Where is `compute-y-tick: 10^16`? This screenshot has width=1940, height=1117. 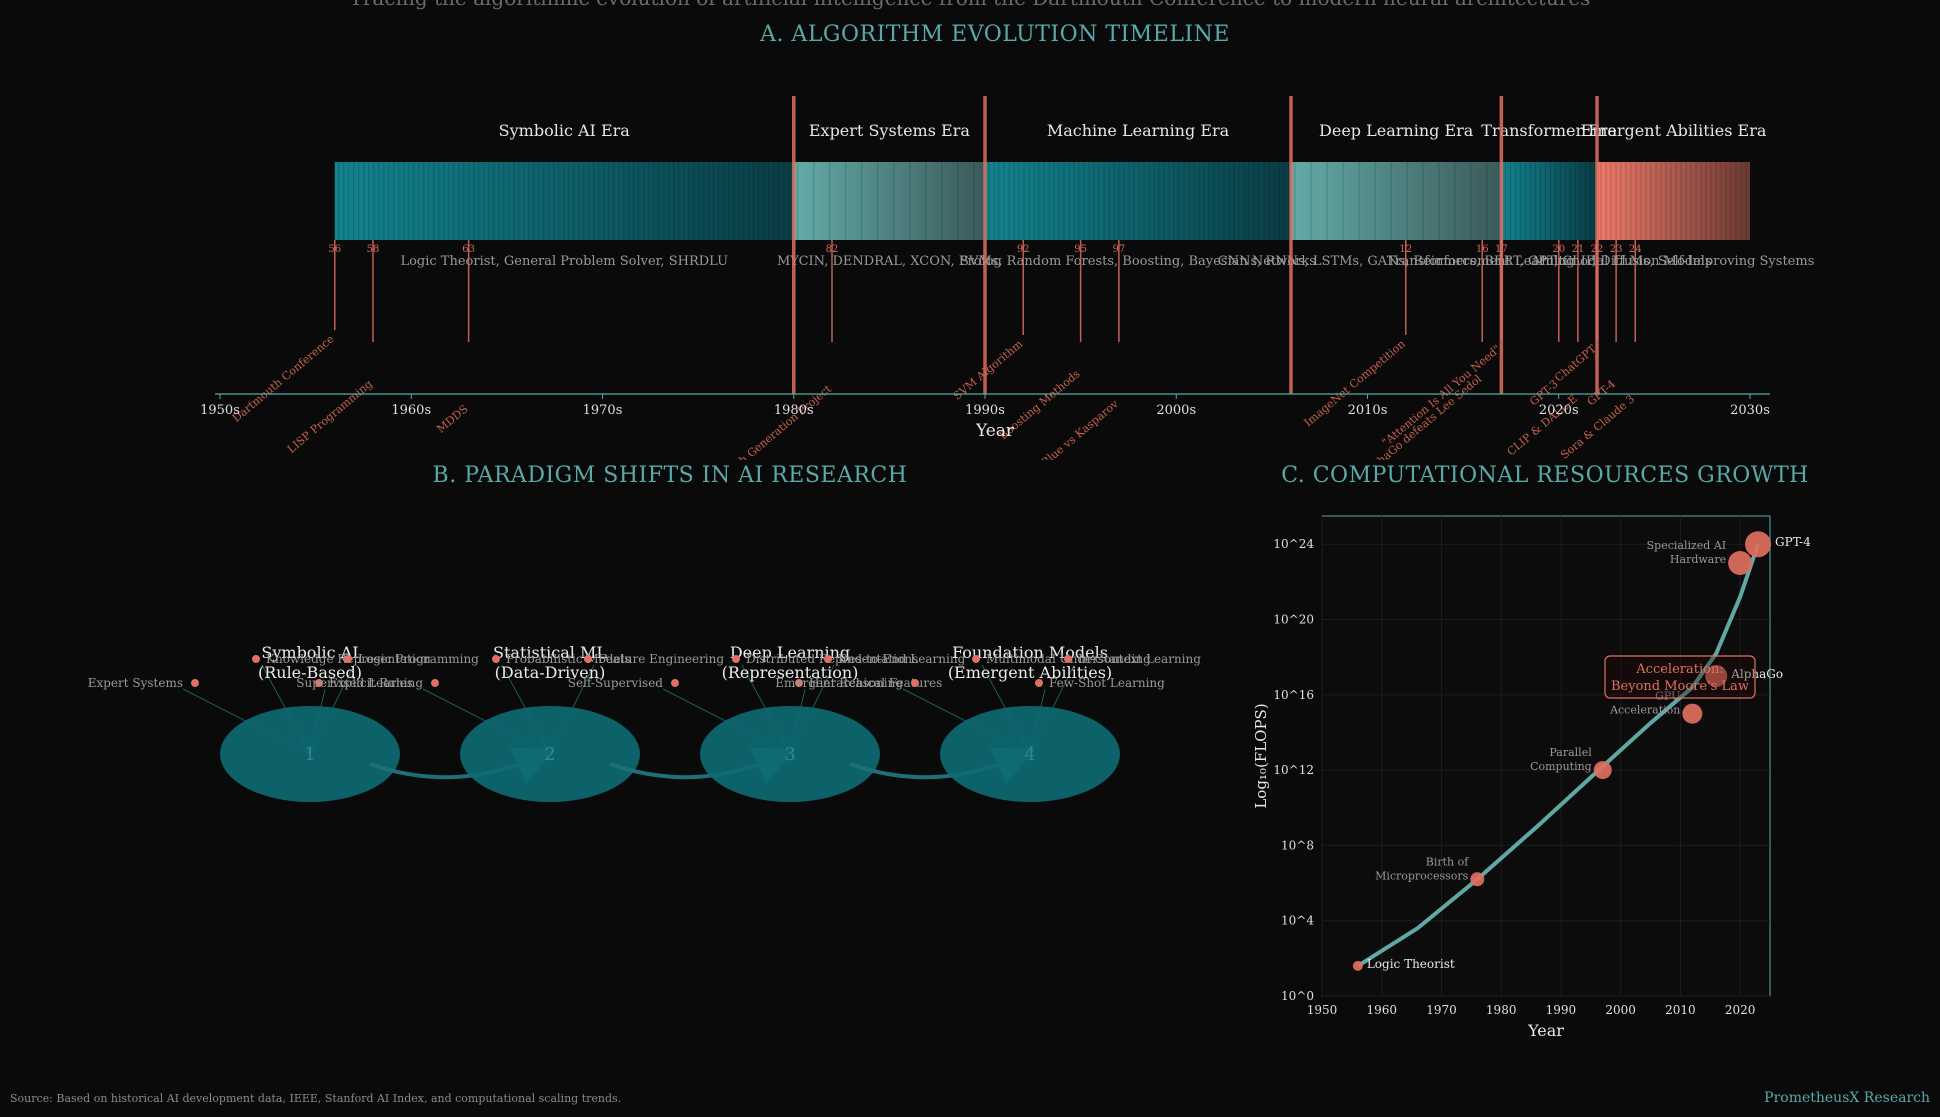
compute-y-tick: 10^16 is located at coordinates (1293, 695).